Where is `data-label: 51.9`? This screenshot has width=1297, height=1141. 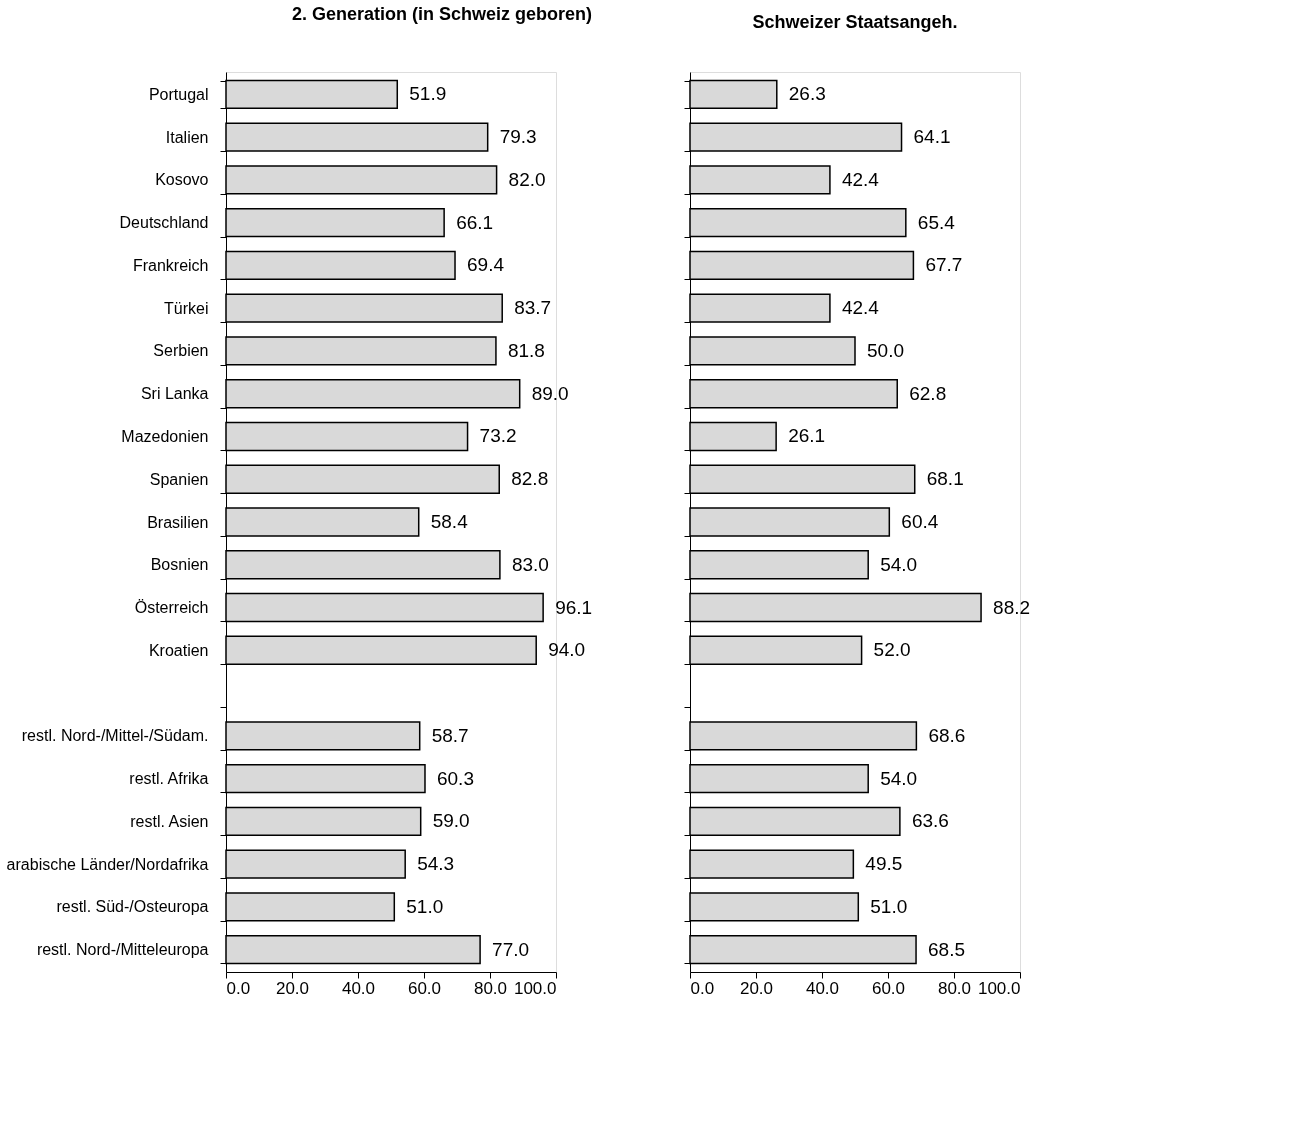
data-label: 51.9 is located at coordinates (428, 94).